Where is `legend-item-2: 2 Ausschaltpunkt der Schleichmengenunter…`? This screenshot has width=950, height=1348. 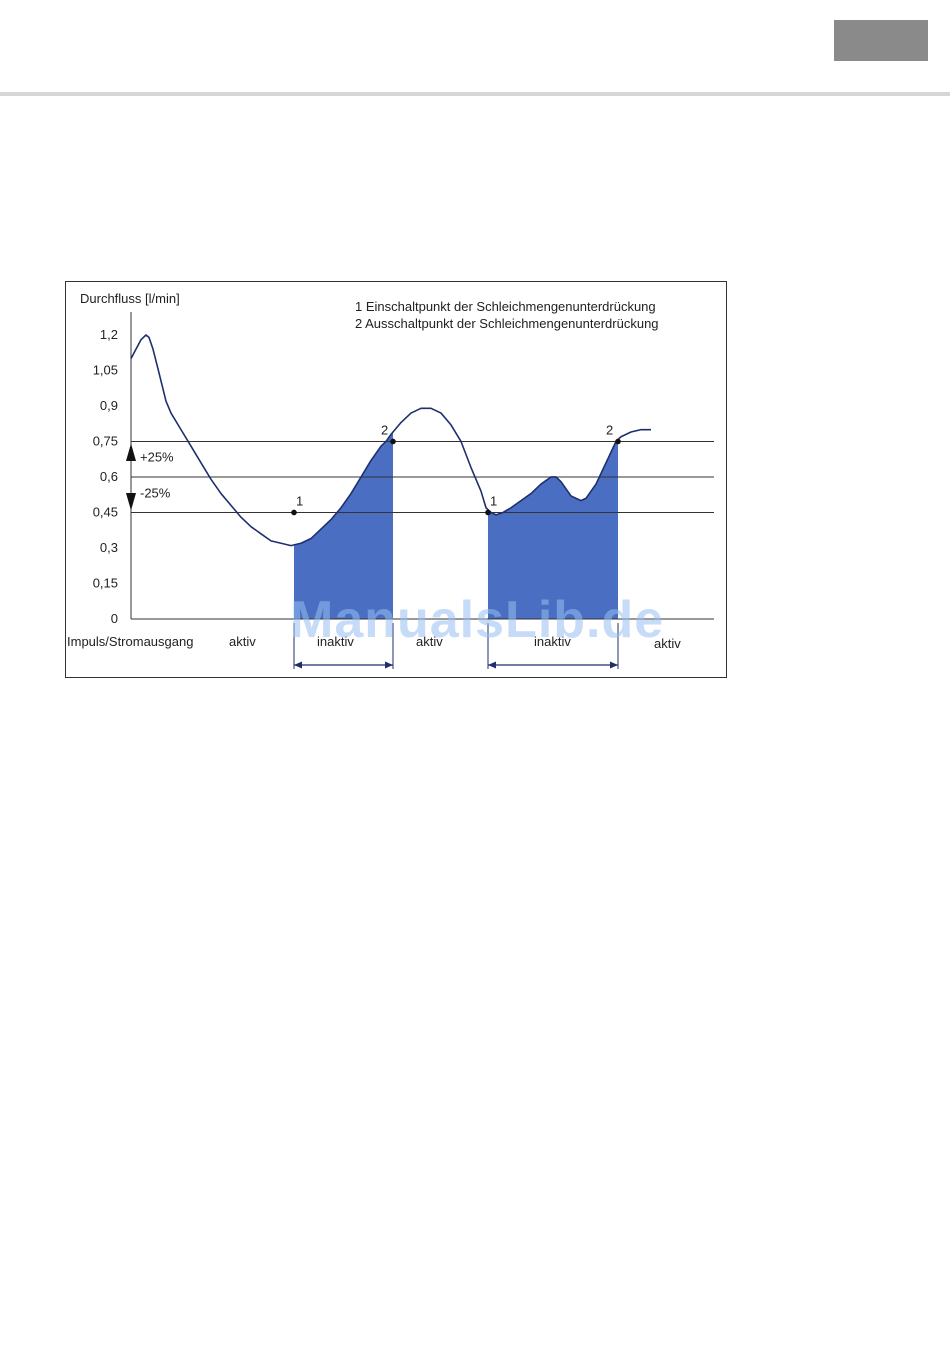 legend-item-2: 2 Ausschaltpunkt der Schleichmengenunter… is located at coordinates (507, 323).